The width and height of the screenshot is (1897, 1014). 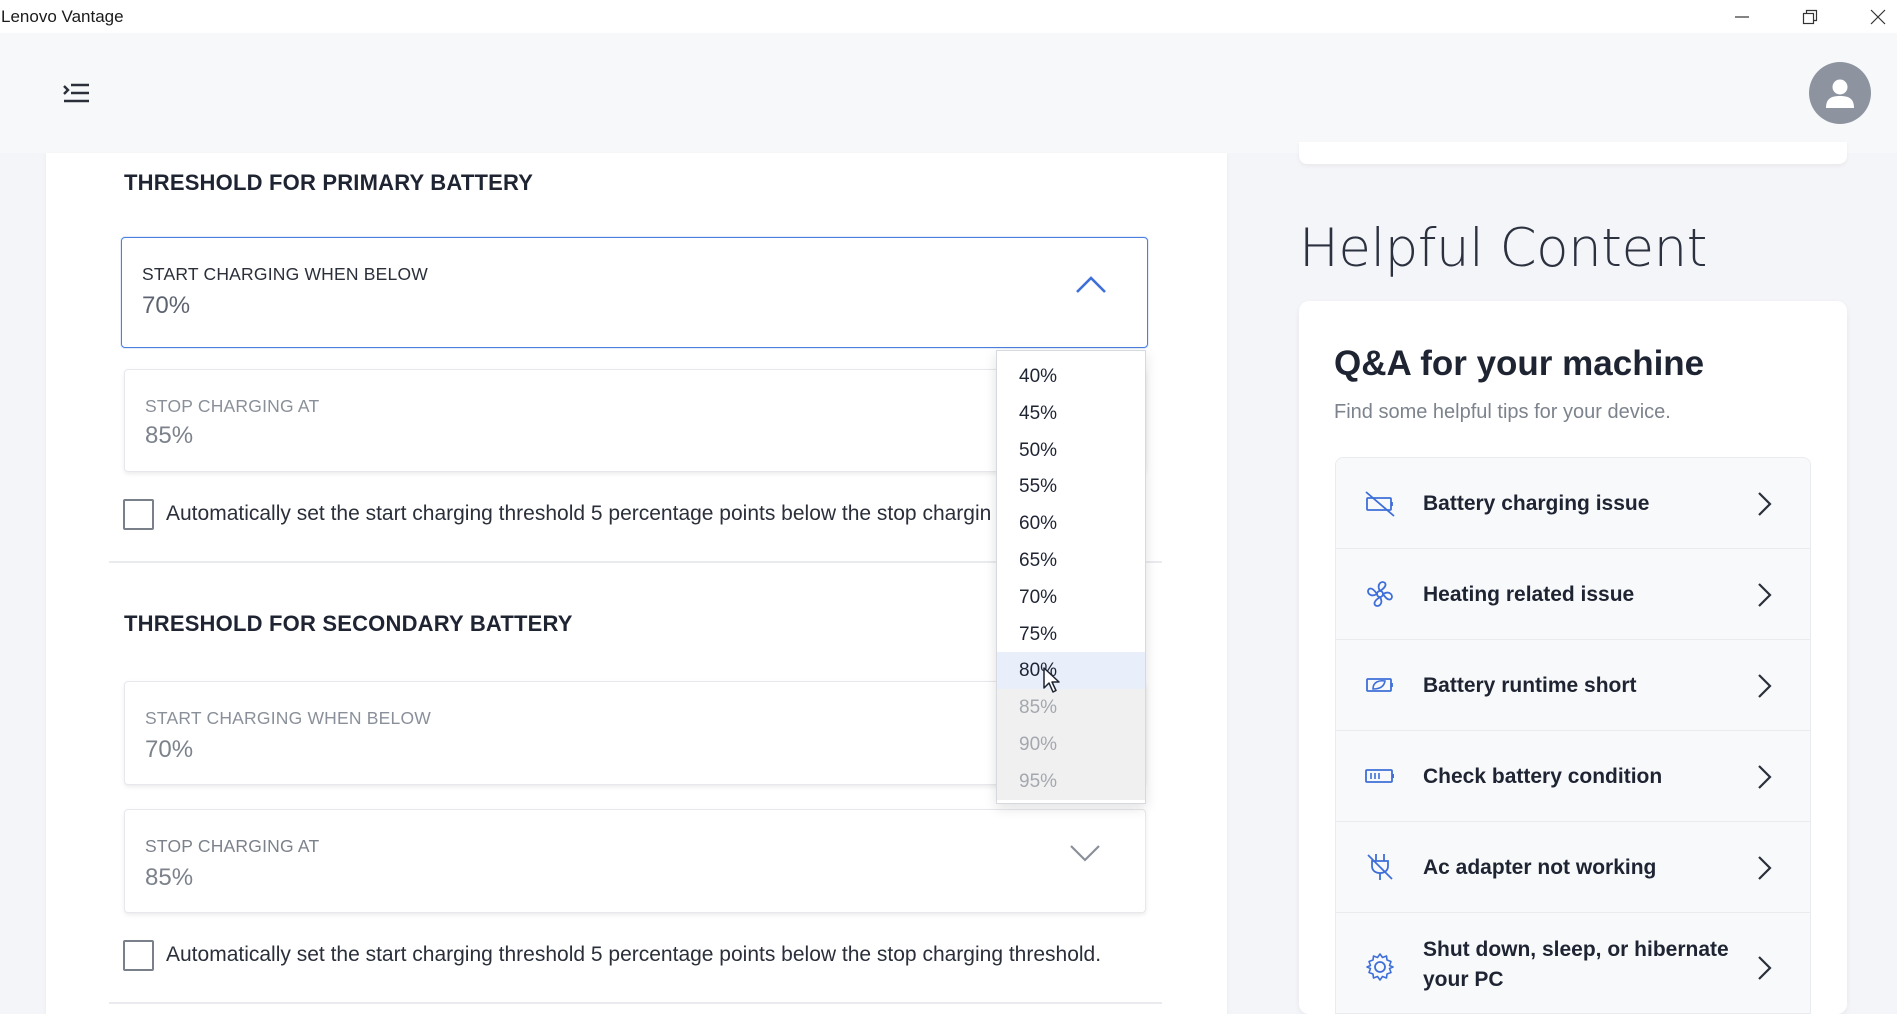 I want to click on restore-icon, so click(x=1810, y=16).